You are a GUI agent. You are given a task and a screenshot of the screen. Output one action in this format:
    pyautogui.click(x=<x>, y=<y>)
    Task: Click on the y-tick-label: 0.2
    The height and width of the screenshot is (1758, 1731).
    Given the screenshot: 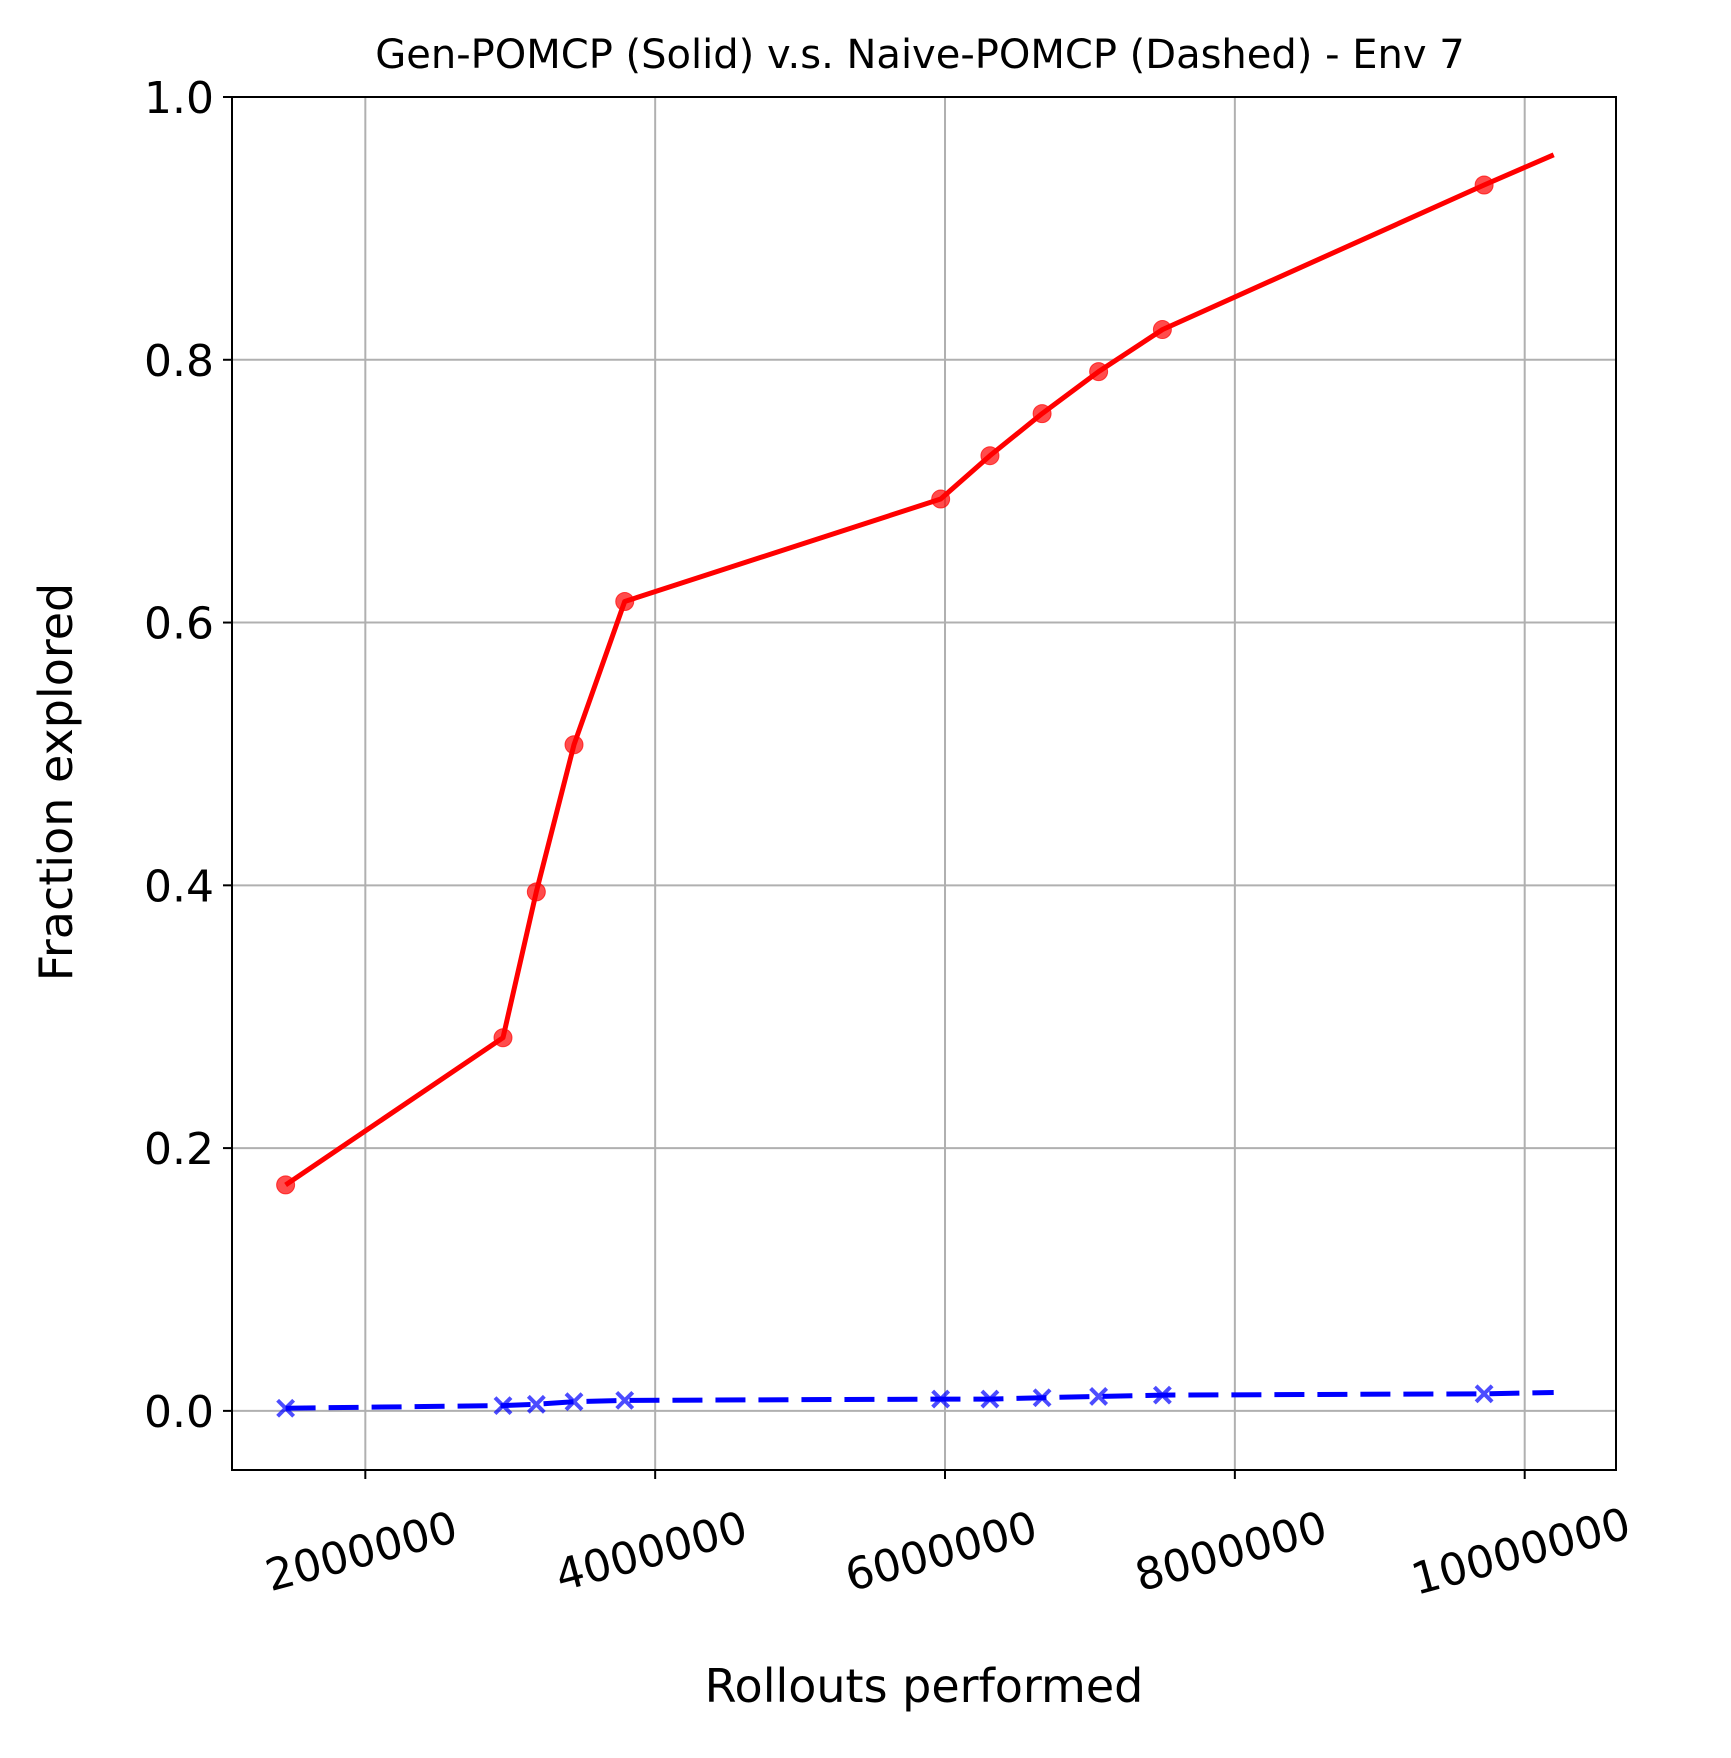 What is the action you would take?
    pyautogui.click(x=179, y=1149)
    